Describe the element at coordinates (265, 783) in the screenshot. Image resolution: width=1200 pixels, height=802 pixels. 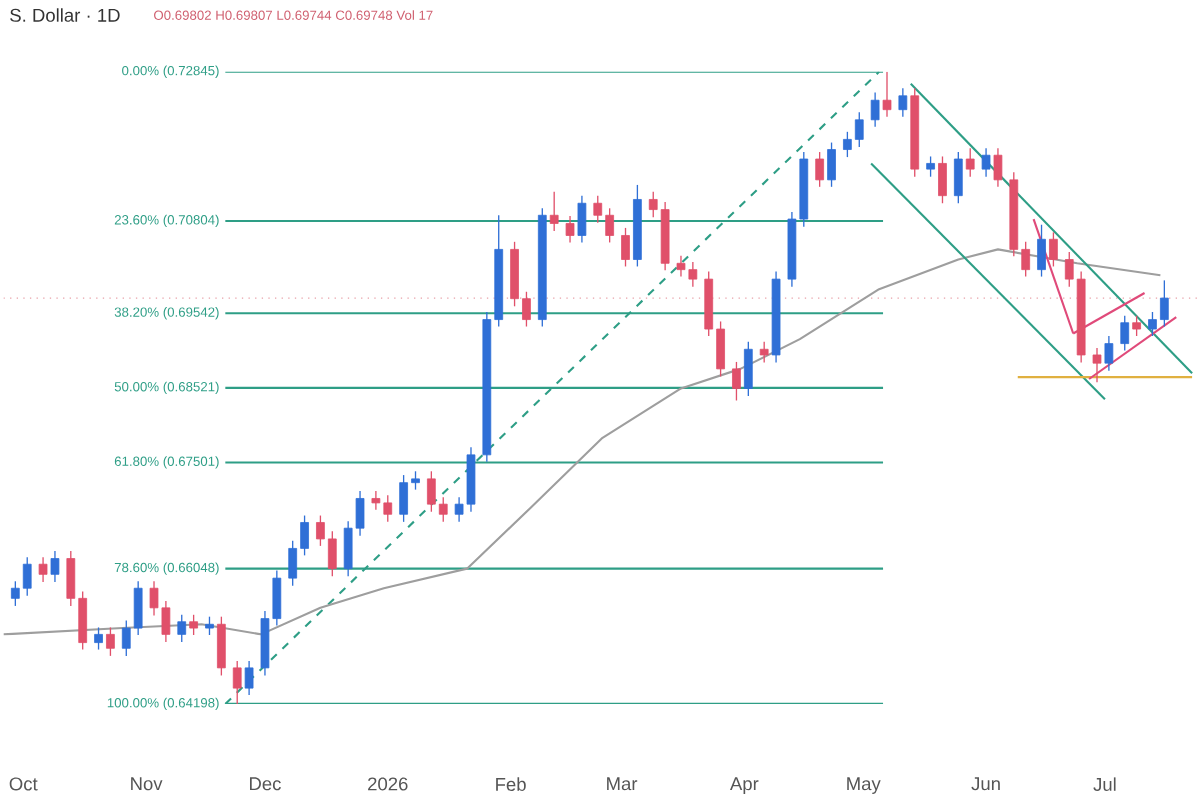
I see `x-tick-label: Dec` at that location.